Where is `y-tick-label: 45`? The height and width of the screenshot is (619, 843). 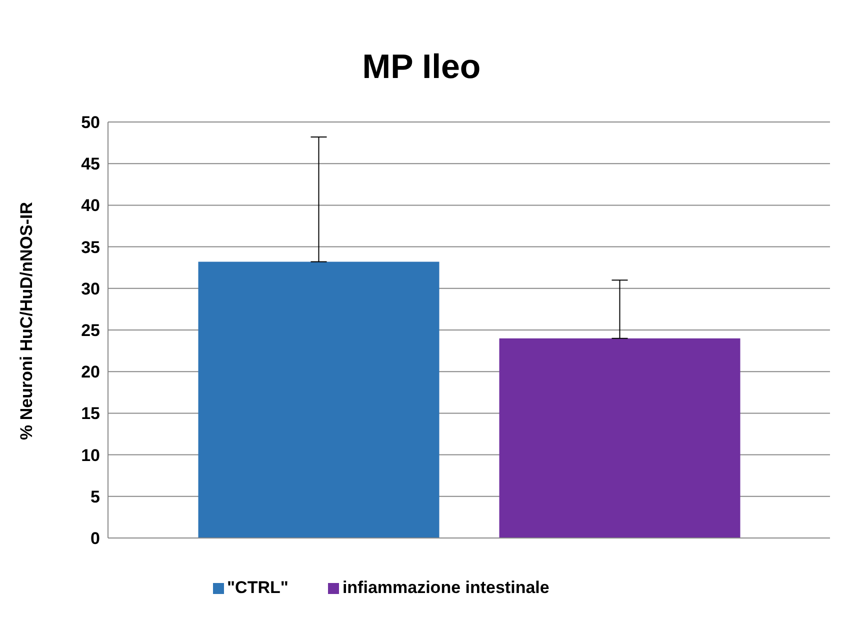
y-tick-label: 45 is located at coordinates (90, 164).